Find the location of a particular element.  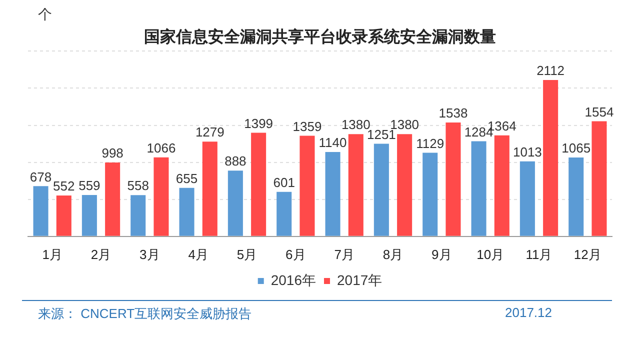

data-label: 678 is located at coordinates (41, 176).